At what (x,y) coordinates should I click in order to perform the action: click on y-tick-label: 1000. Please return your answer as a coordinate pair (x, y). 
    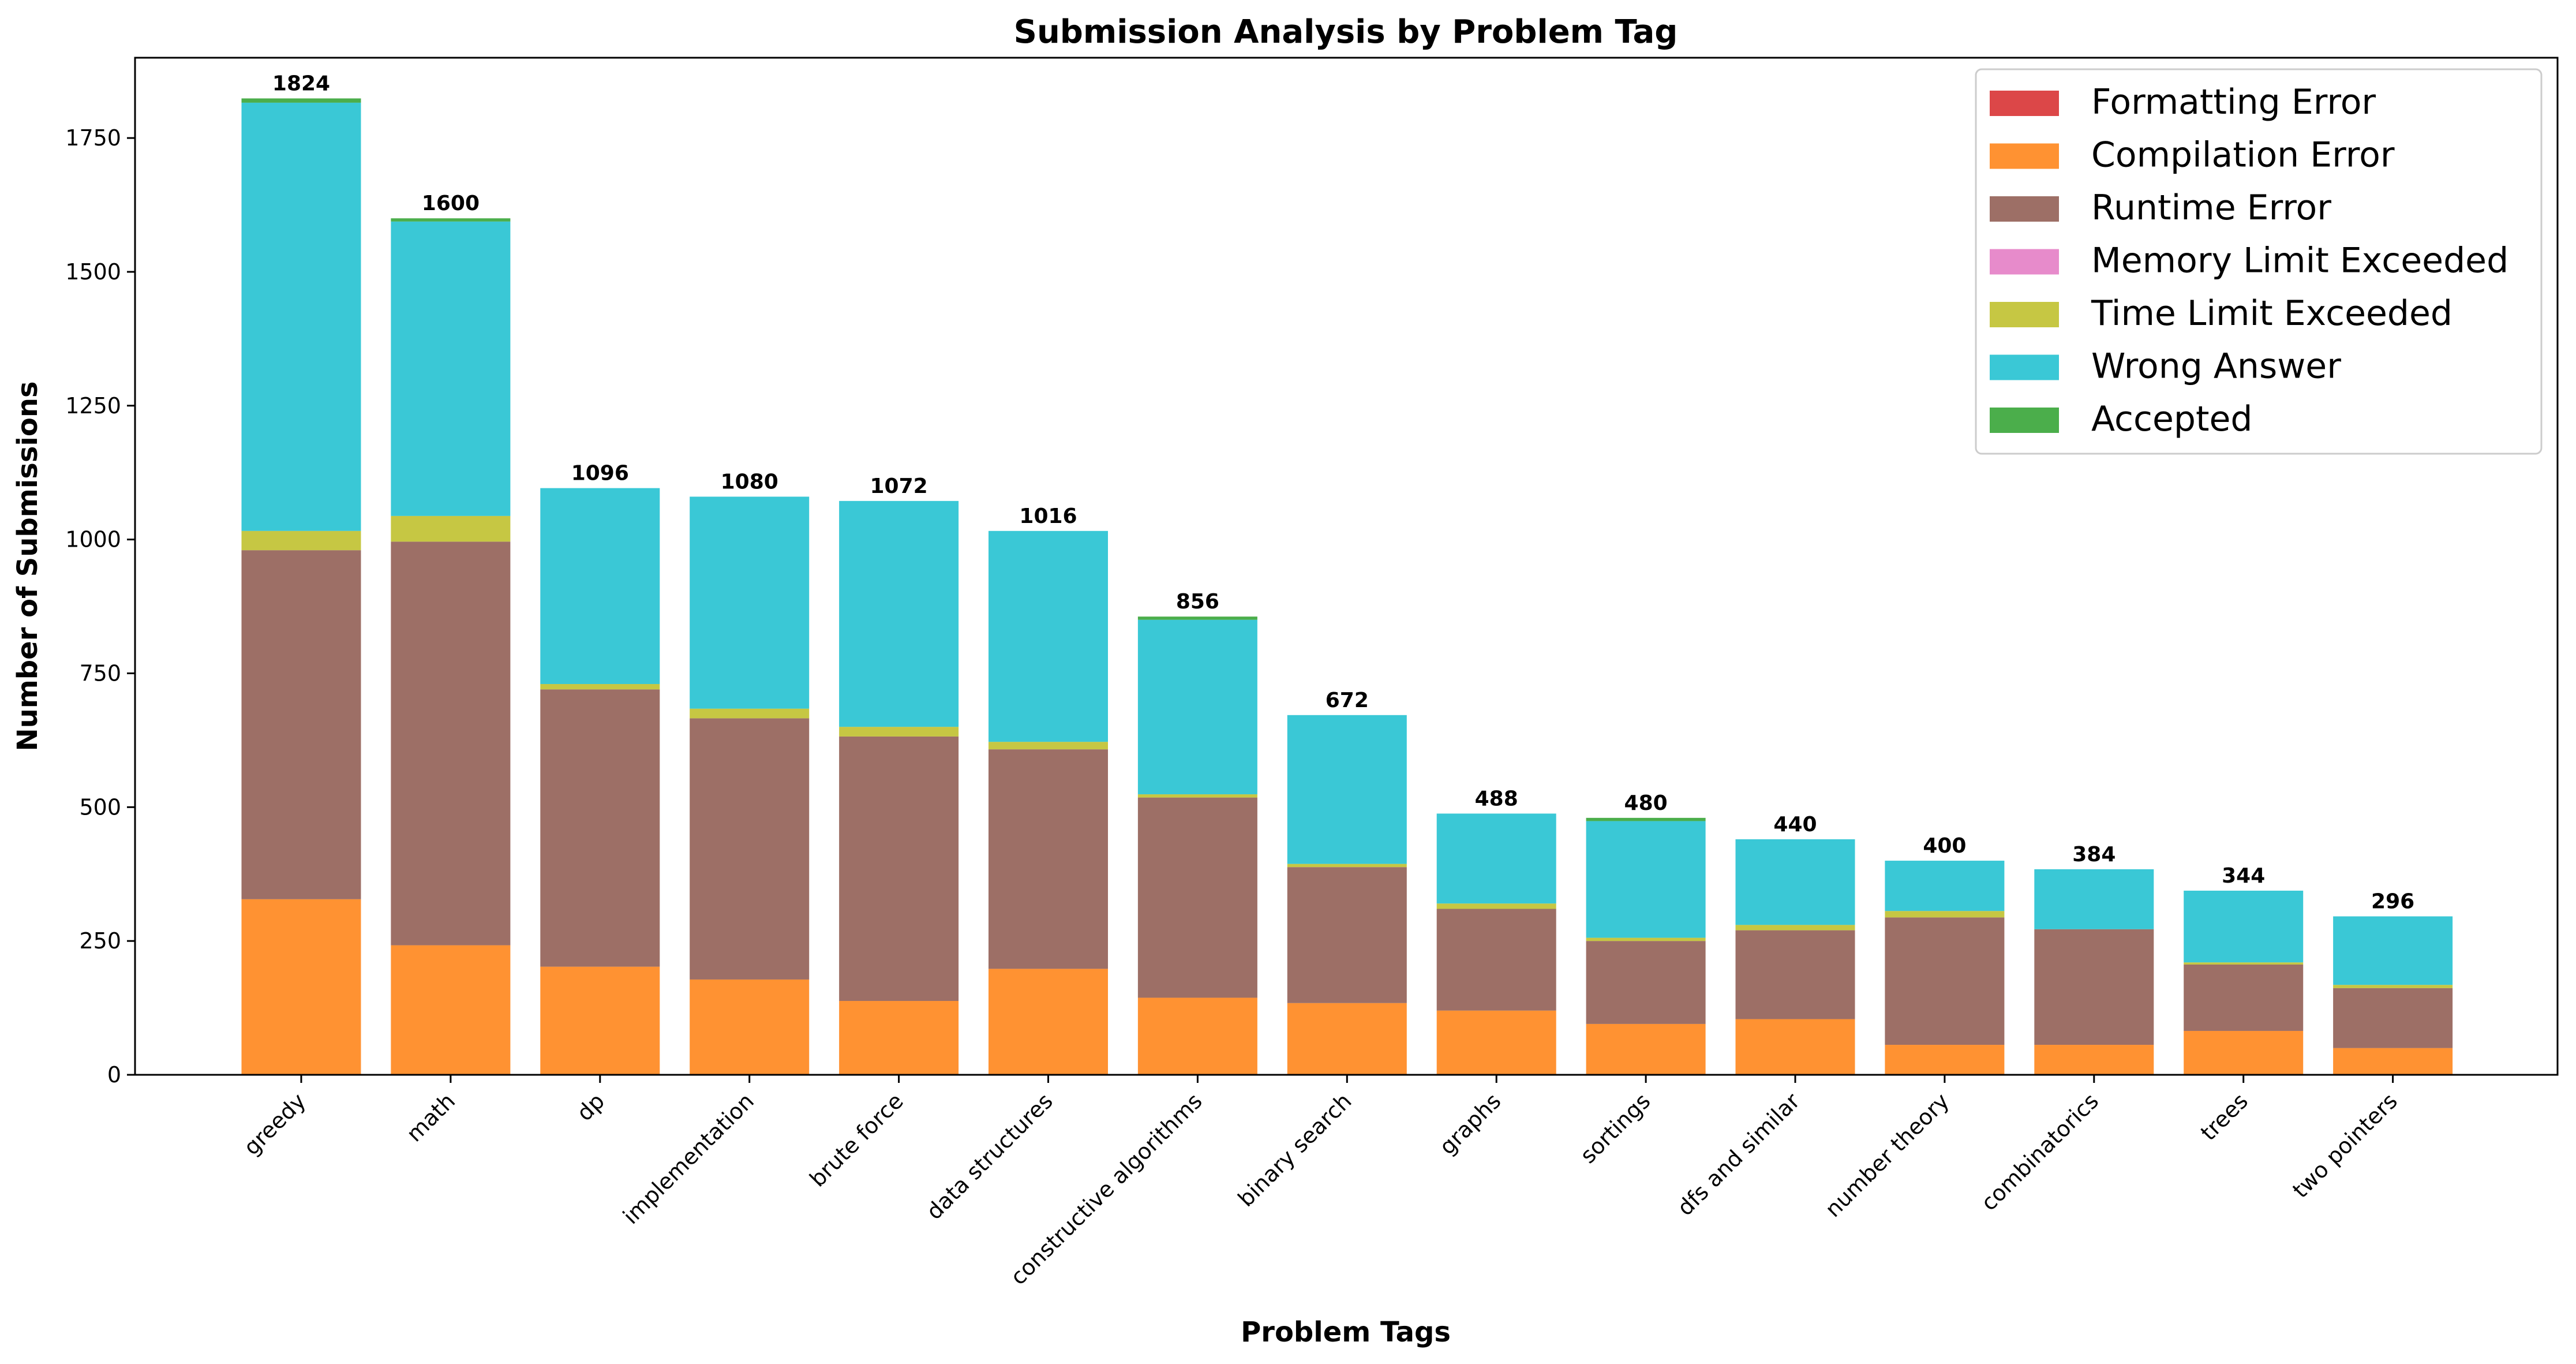
    Looking at the image, I should click on (93, 539).